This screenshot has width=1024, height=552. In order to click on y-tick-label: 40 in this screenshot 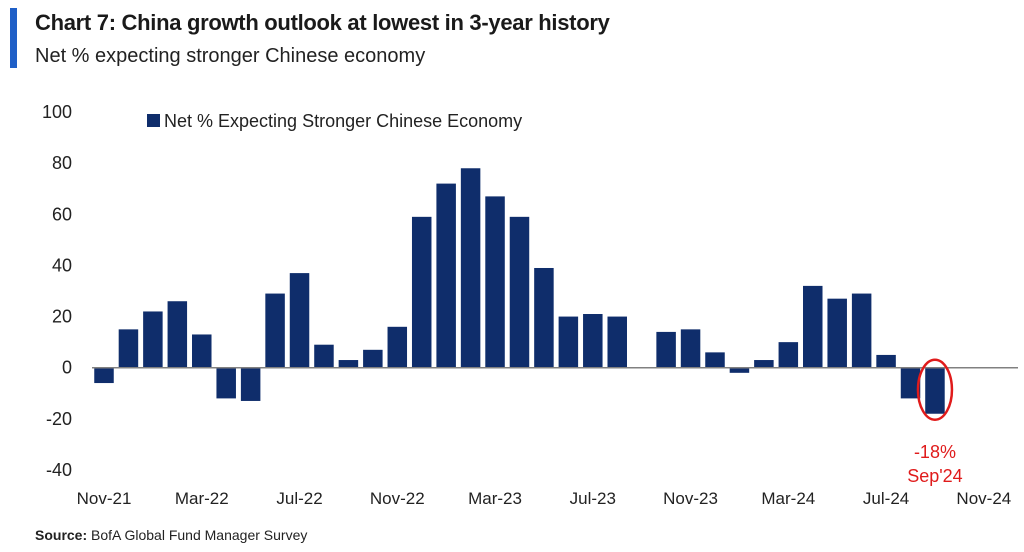, I will do `click(62, 265)`.